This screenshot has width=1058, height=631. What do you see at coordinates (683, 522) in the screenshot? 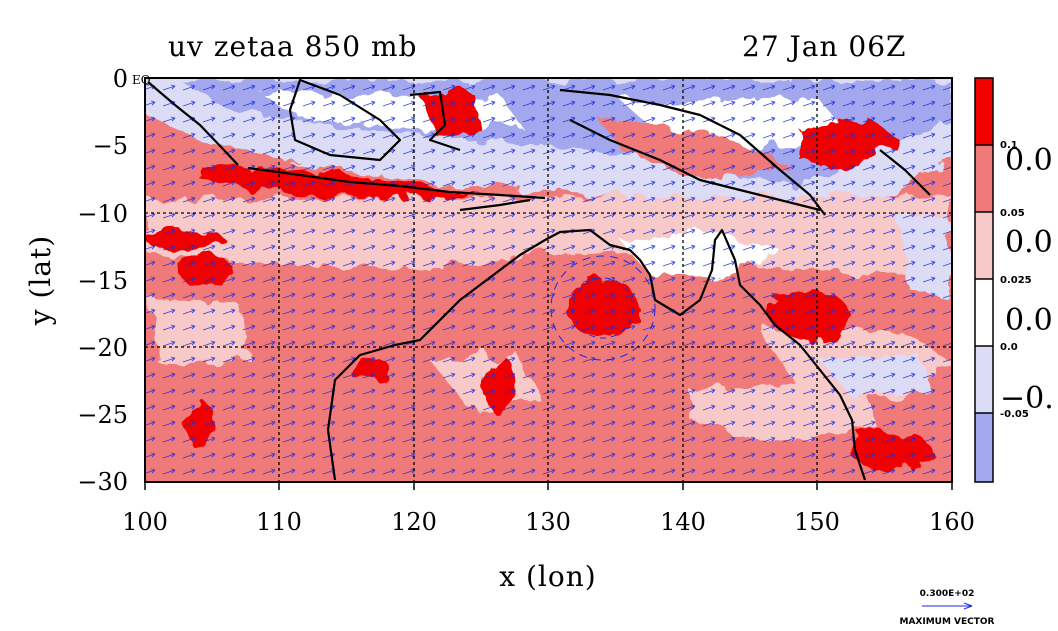
I see `x-tick-label: 140` at bounding box center [683, 522].